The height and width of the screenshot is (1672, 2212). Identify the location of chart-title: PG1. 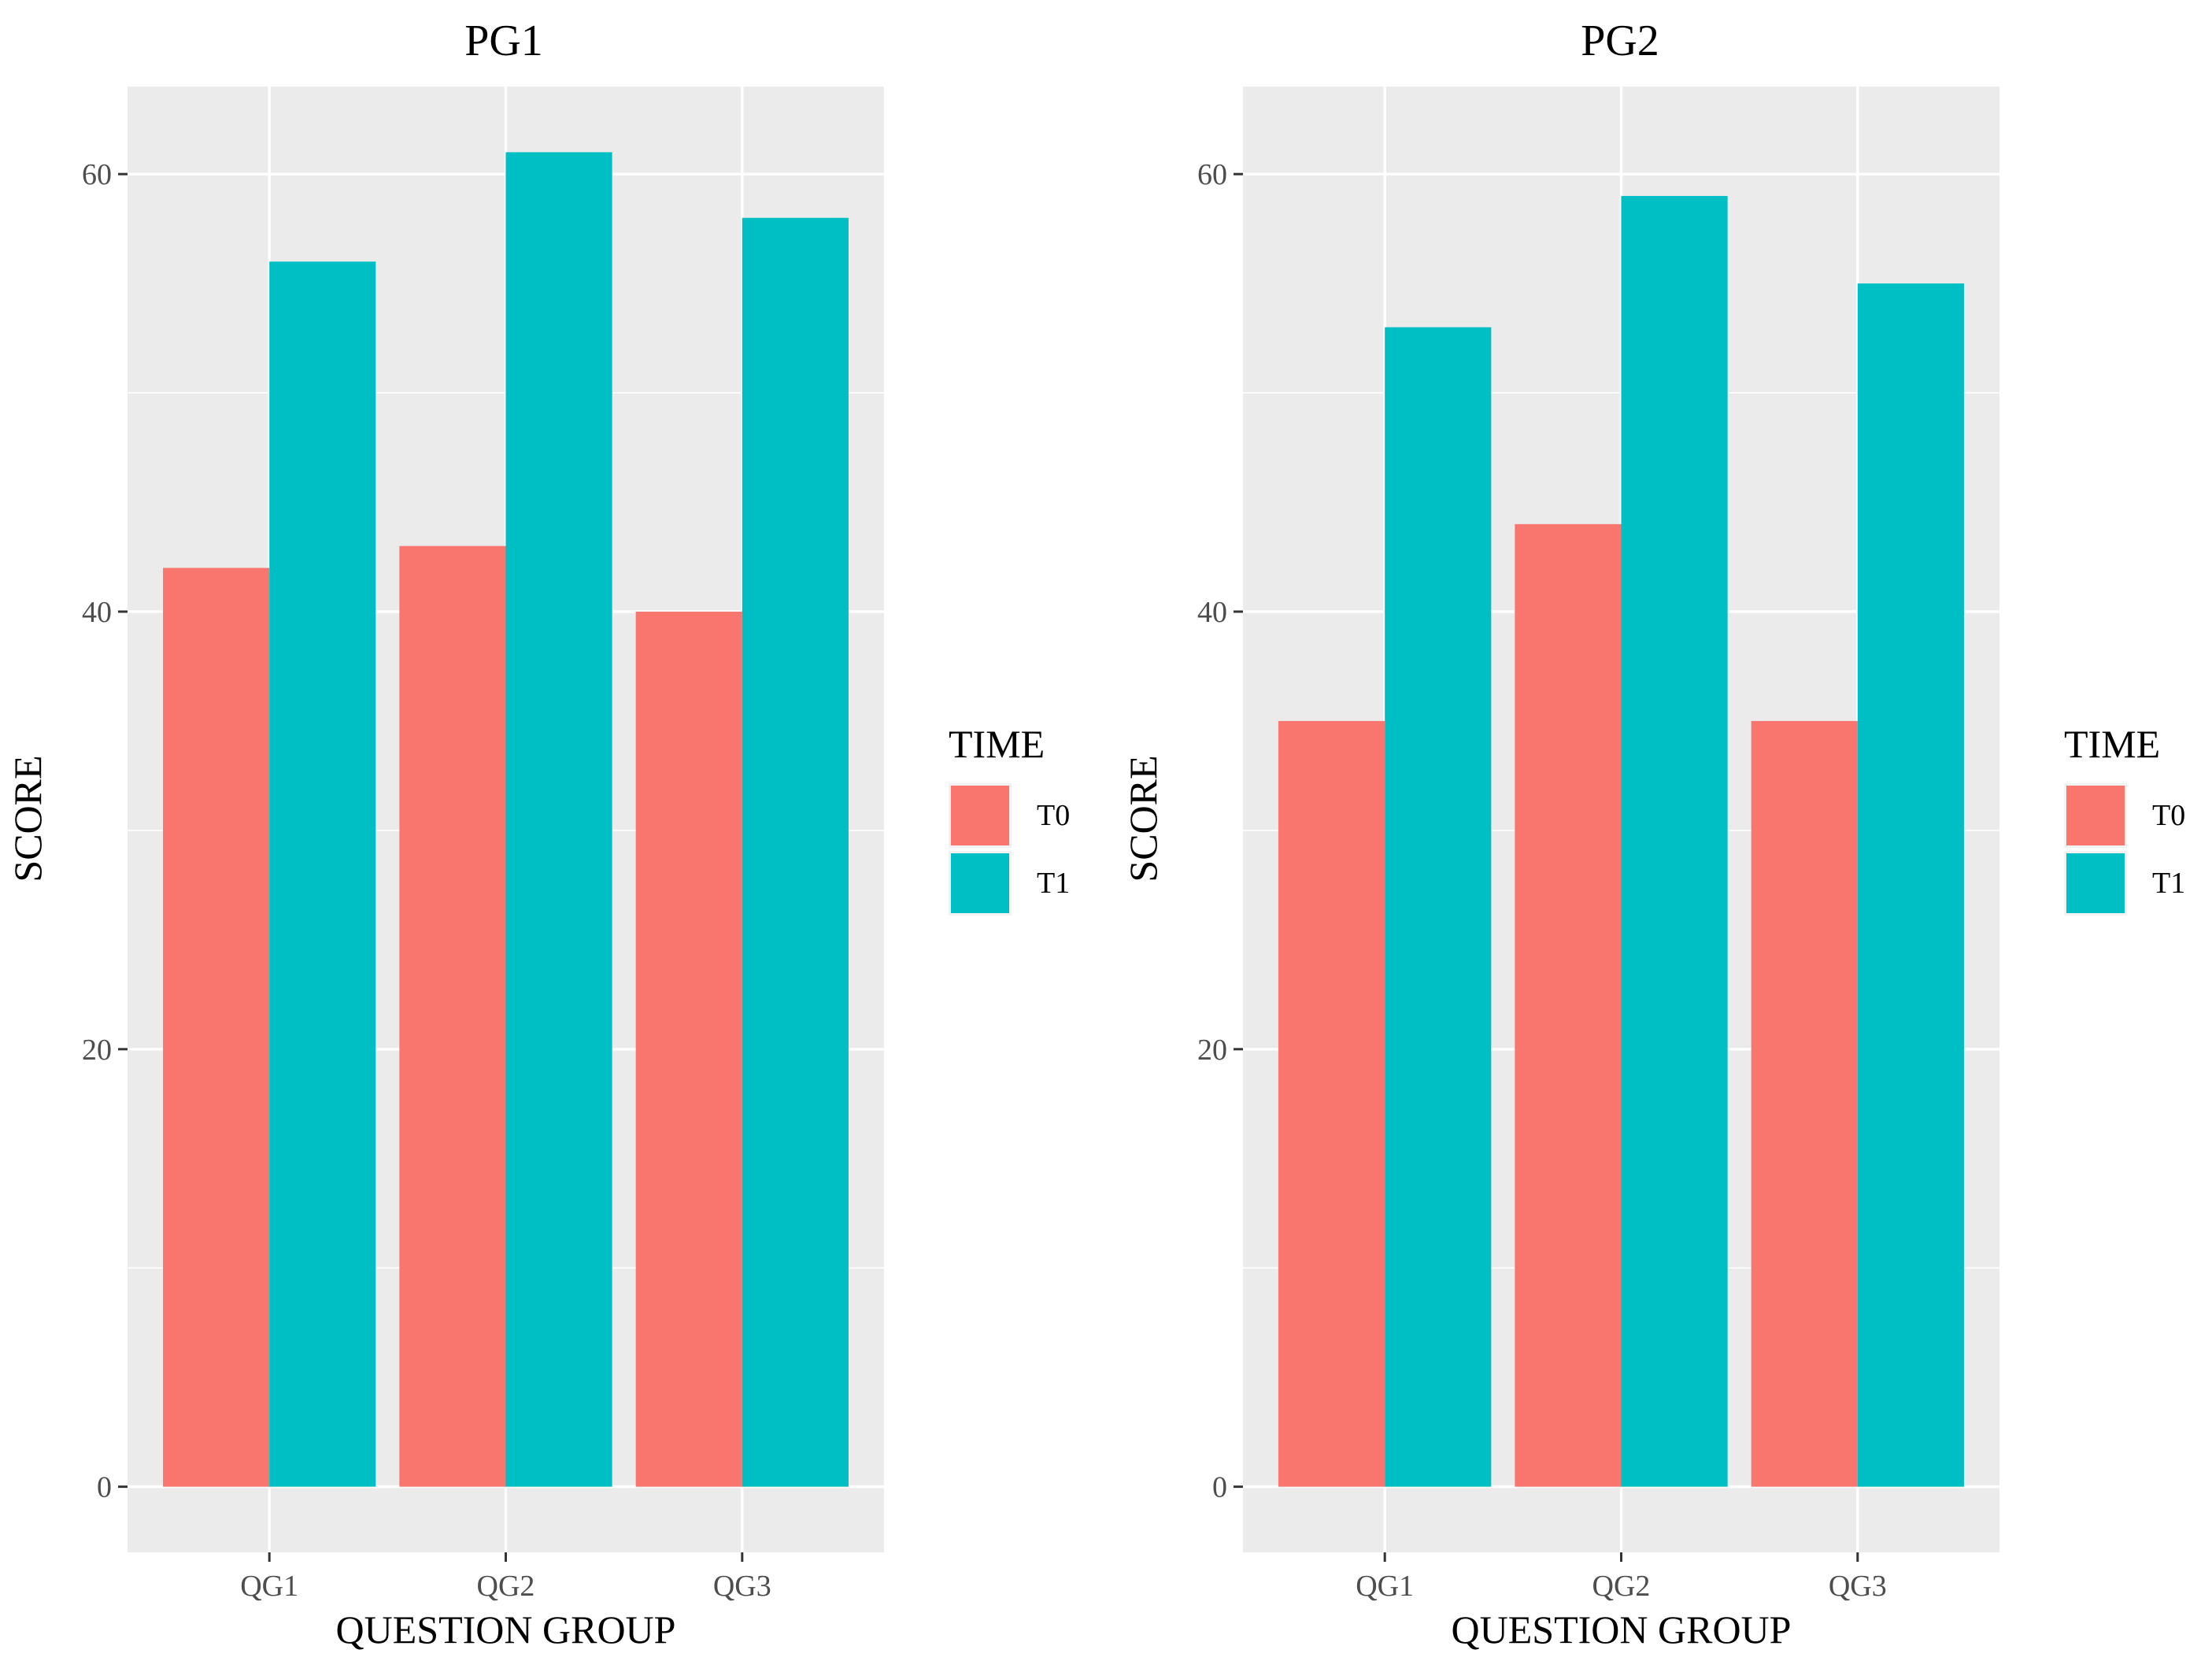
(503, 41).